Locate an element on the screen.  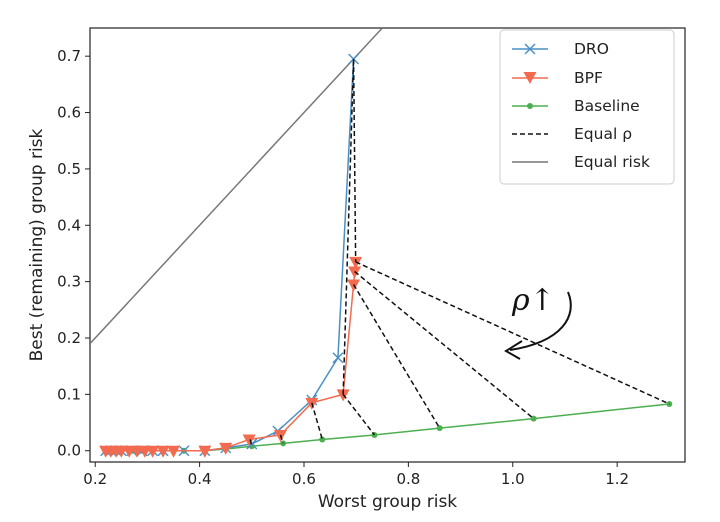
y-tick-label: 0.2 is located at coordinates (69, 338).